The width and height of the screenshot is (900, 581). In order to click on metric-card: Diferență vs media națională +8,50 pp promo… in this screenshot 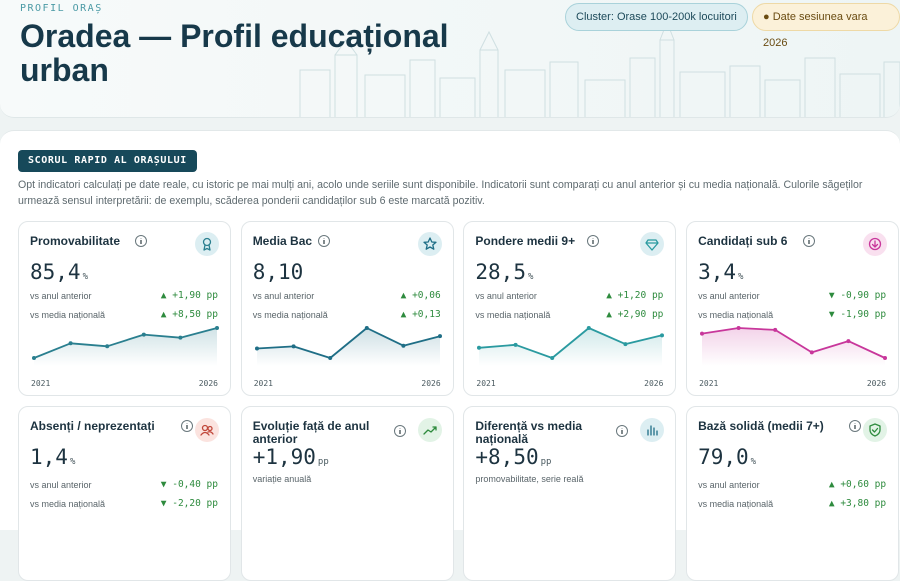, I will do `click(570, 493)`.